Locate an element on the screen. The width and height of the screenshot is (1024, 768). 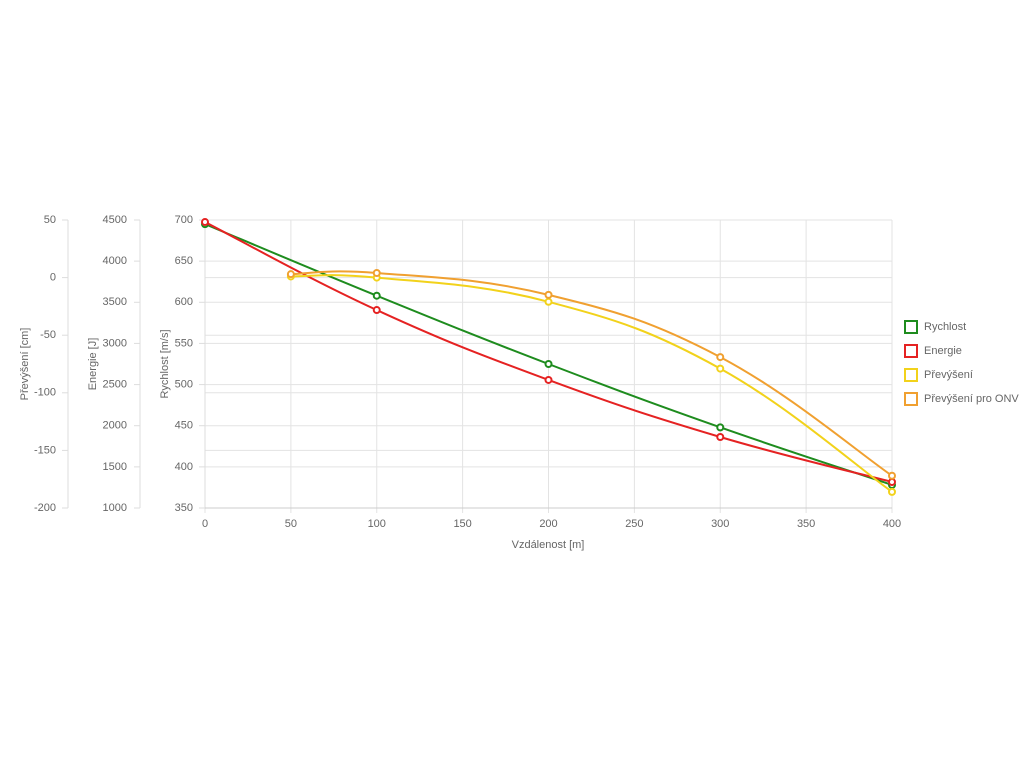
x-tick-label: 0 is located at coordinates (205, 524).